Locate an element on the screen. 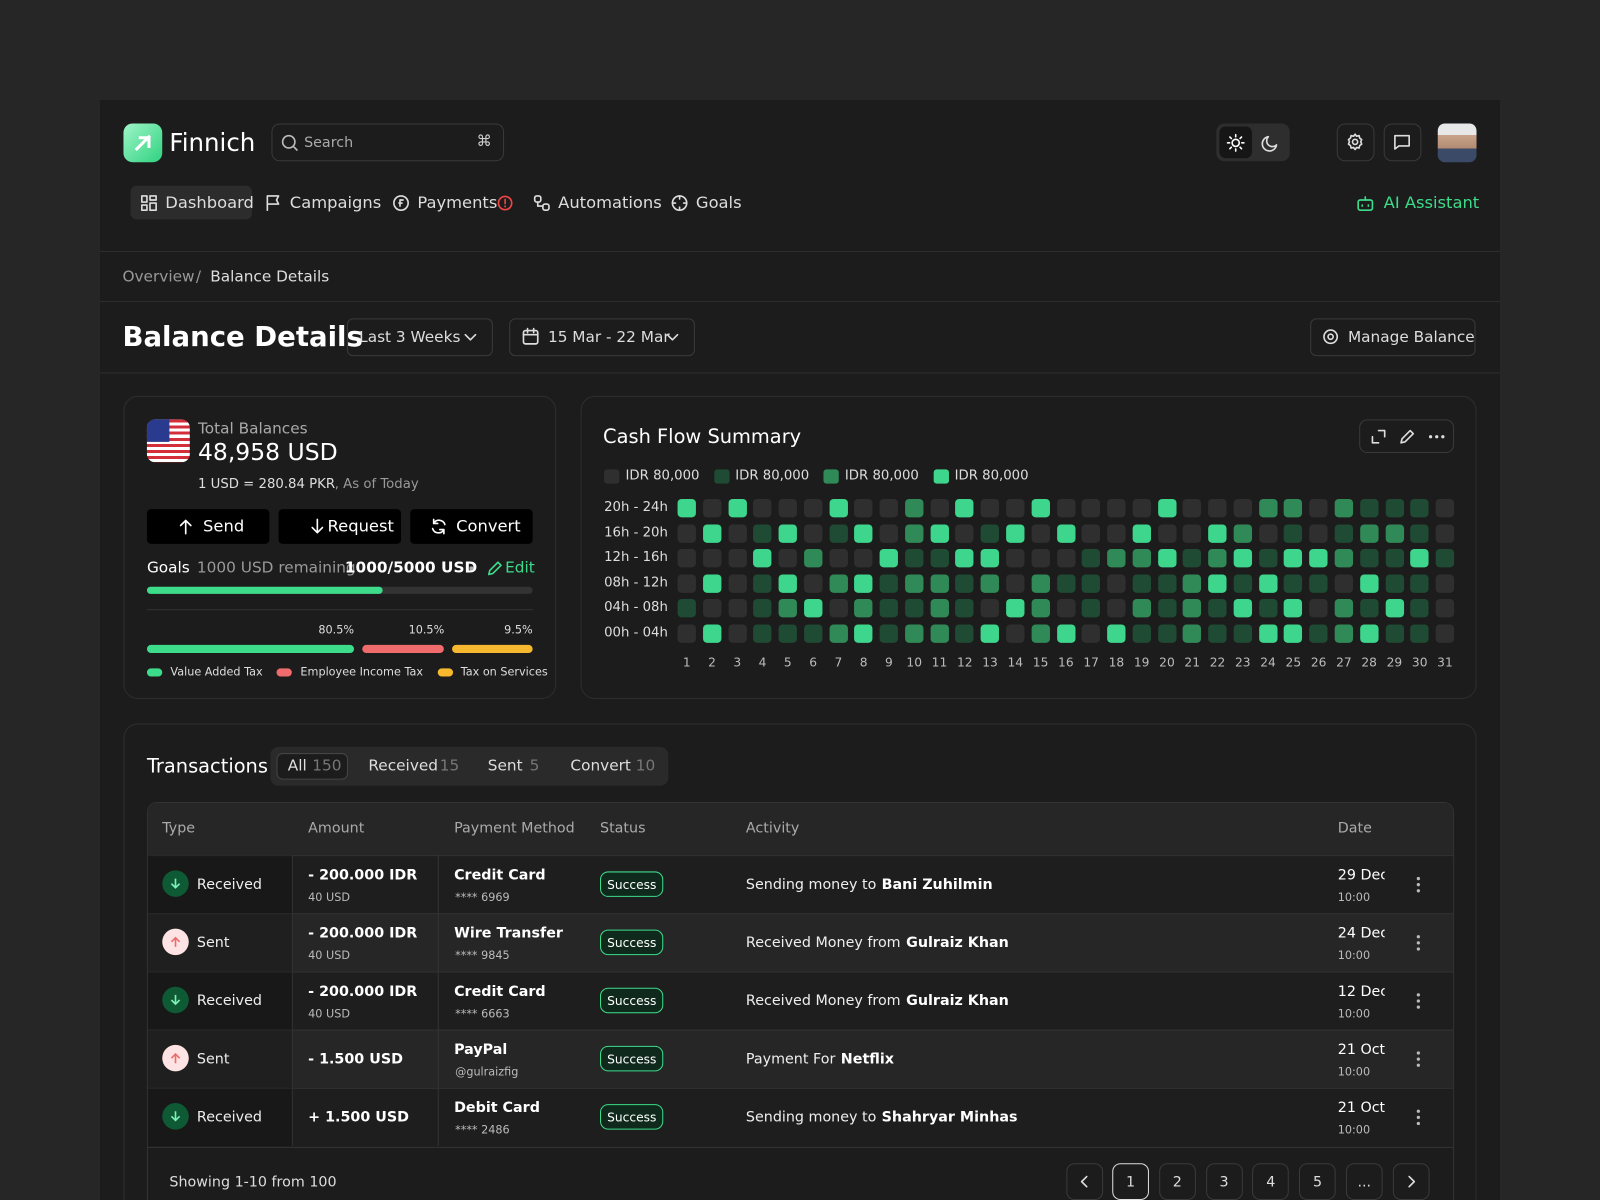  tax-segment: 80.5% is located at coordinates (250, 639).